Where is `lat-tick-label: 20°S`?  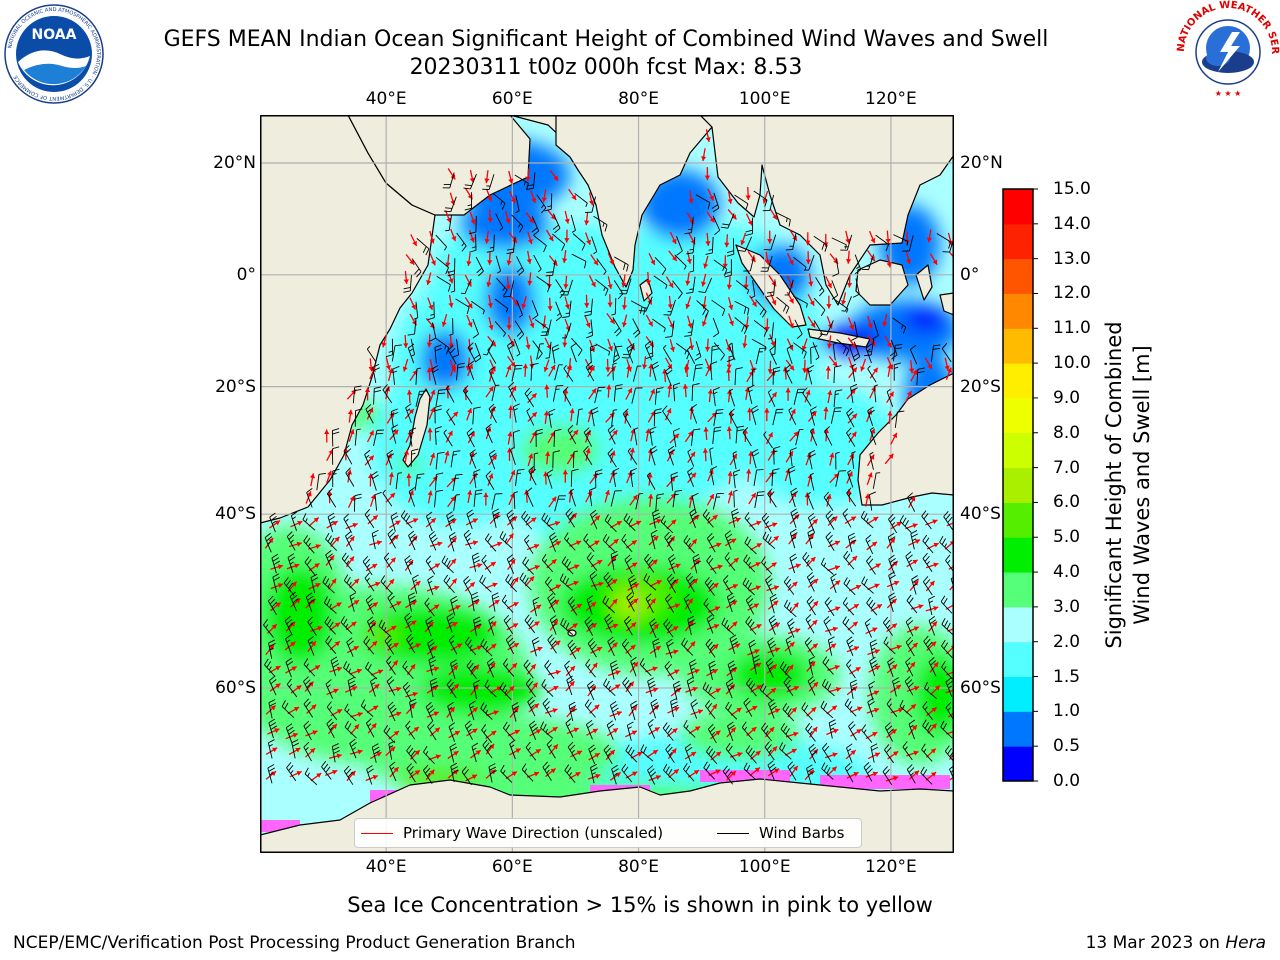
lat-tick-label: 20°S is located at coordinates (980, 386).